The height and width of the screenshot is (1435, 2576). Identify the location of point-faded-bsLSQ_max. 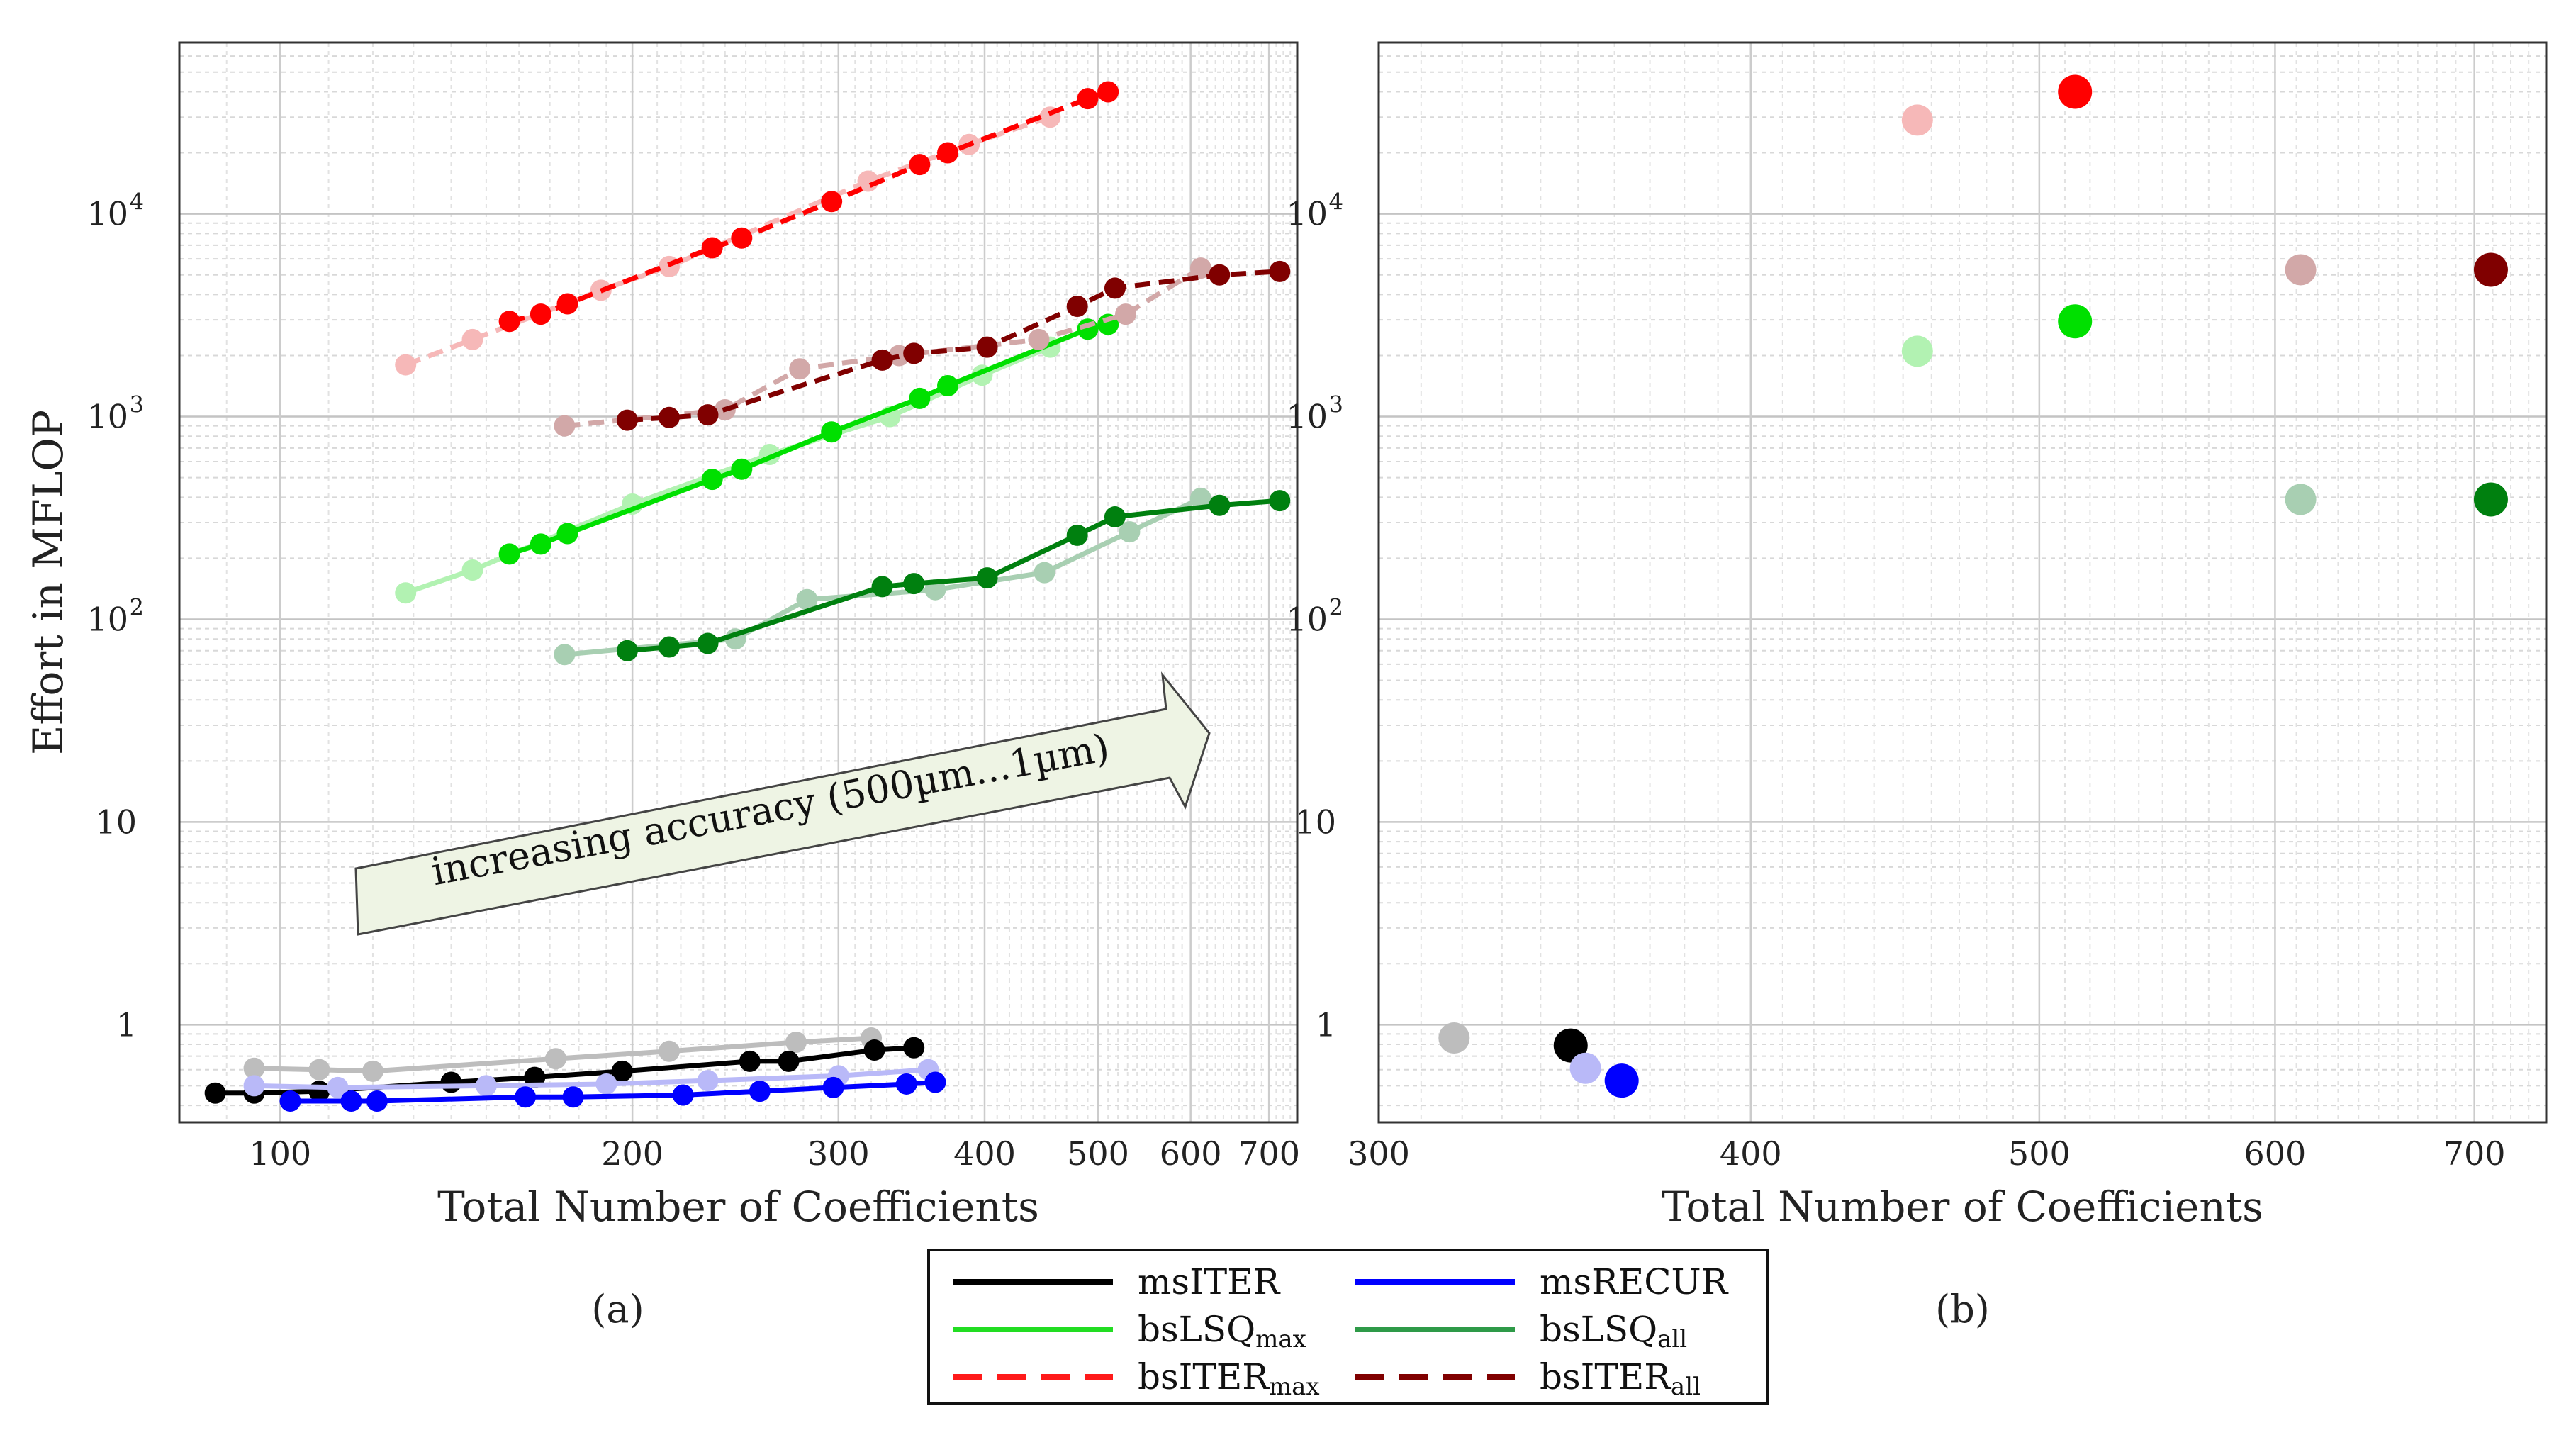
(472, 570).